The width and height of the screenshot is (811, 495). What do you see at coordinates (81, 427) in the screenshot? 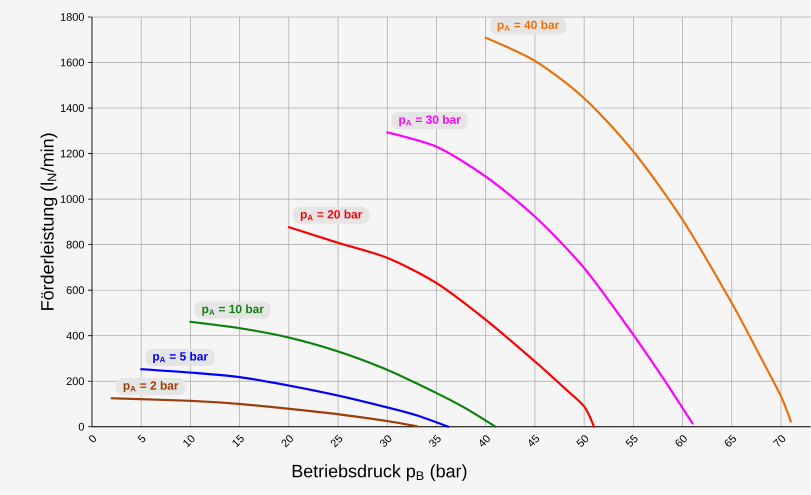
I see `y-tick-label: 0` at bounding box center [81, 427].